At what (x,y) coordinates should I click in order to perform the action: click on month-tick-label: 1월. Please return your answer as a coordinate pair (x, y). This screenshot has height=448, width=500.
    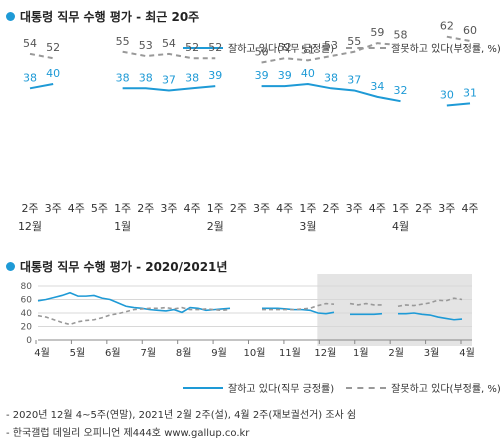
    Looking at the image, I should click on (361, 353).